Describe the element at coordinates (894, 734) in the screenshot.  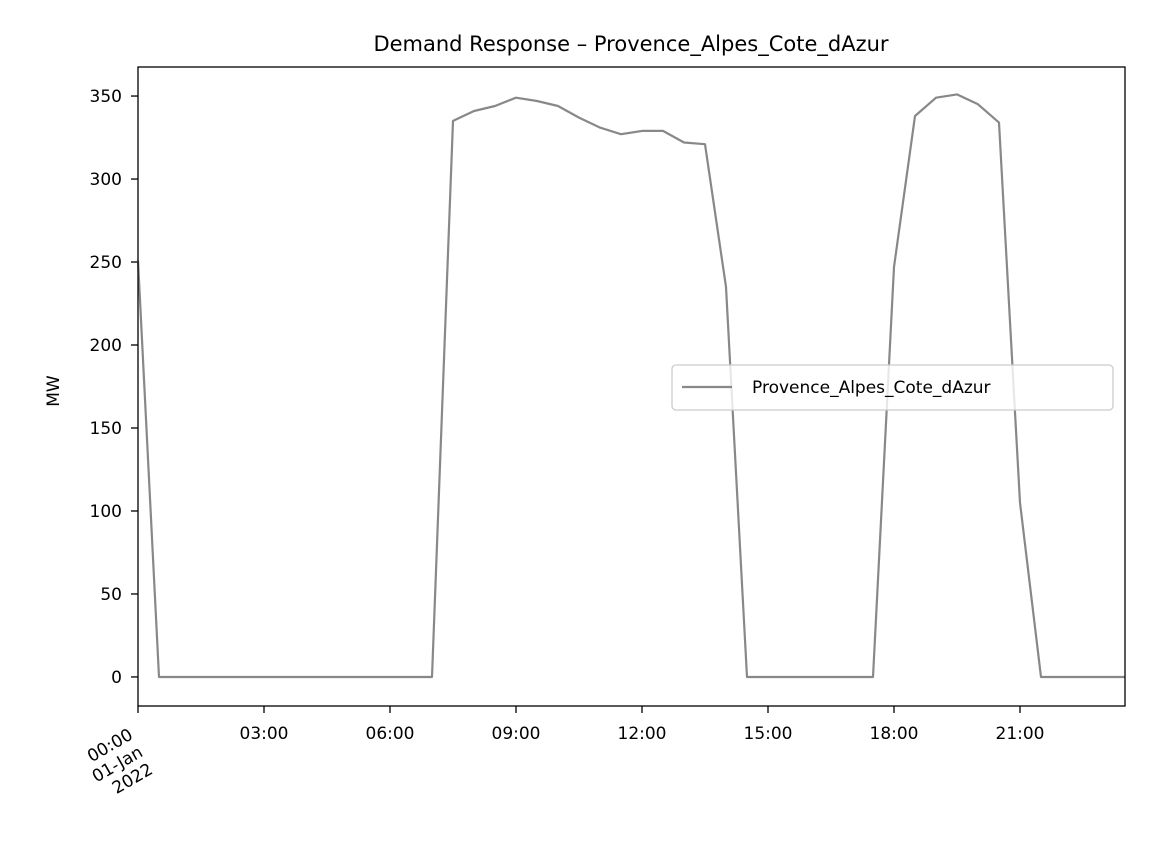
I see `x-tick-label: 18:00` at that location.